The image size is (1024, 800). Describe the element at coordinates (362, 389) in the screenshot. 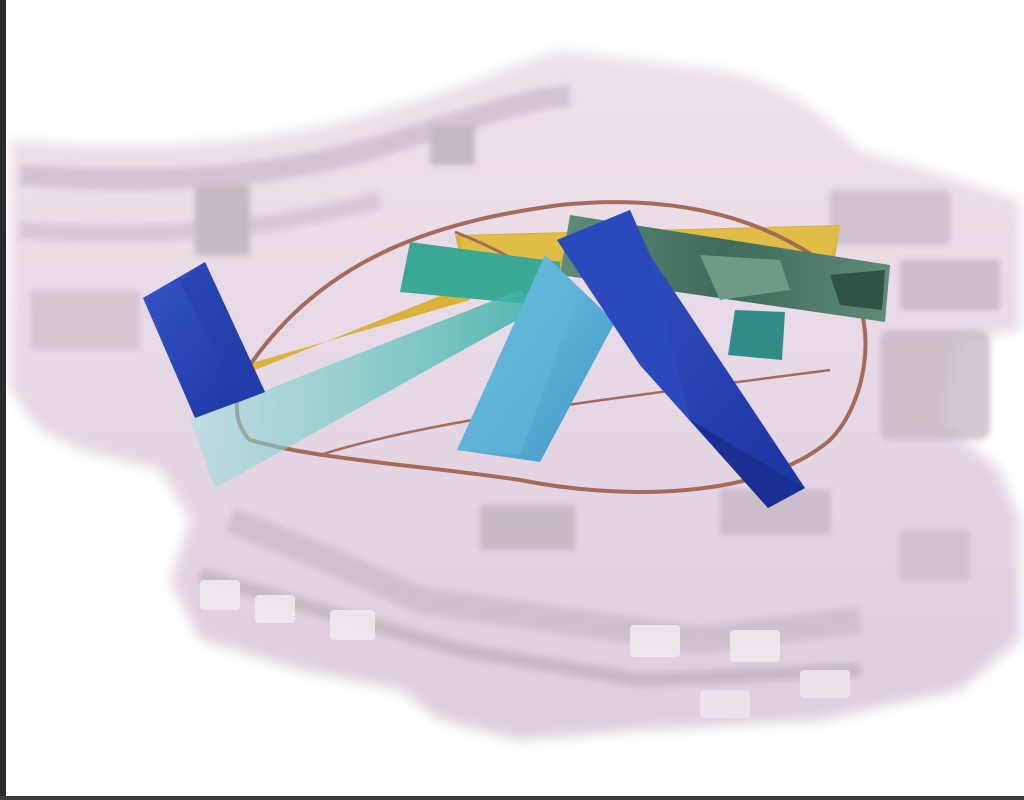

I see `turquoise-strip` at that location.